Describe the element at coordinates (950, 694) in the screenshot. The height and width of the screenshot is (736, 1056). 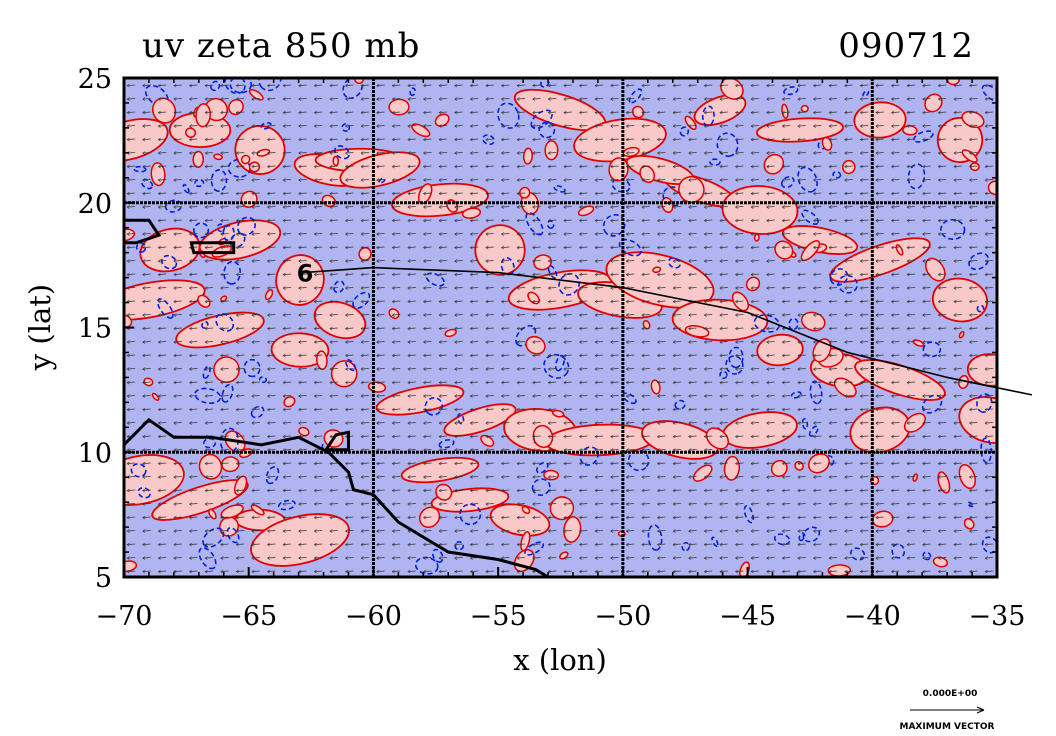
I see `vector-key-value: 0.000E+00` at that location.